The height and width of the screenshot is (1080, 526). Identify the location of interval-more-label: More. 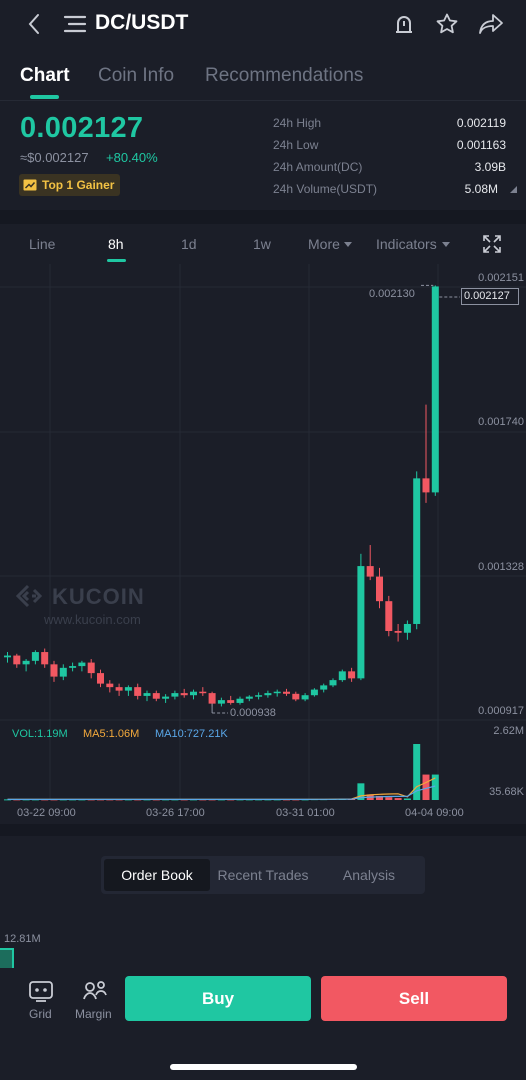
(324, 244).